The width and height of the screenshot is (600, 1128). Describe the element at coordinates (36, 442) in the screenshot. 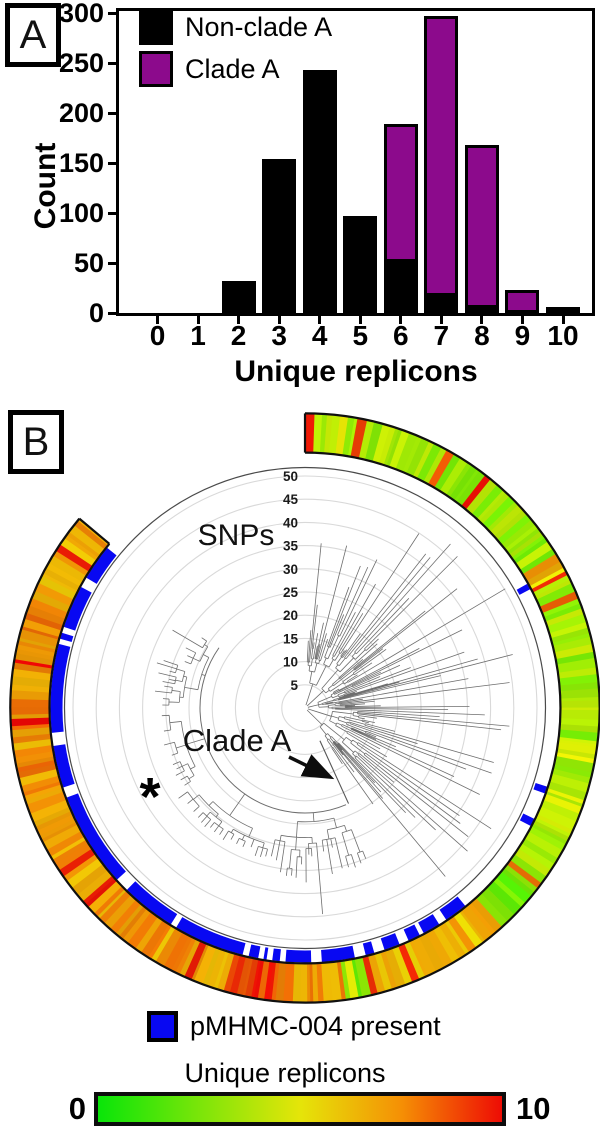

I see `panel-b-tag: B` at that location.